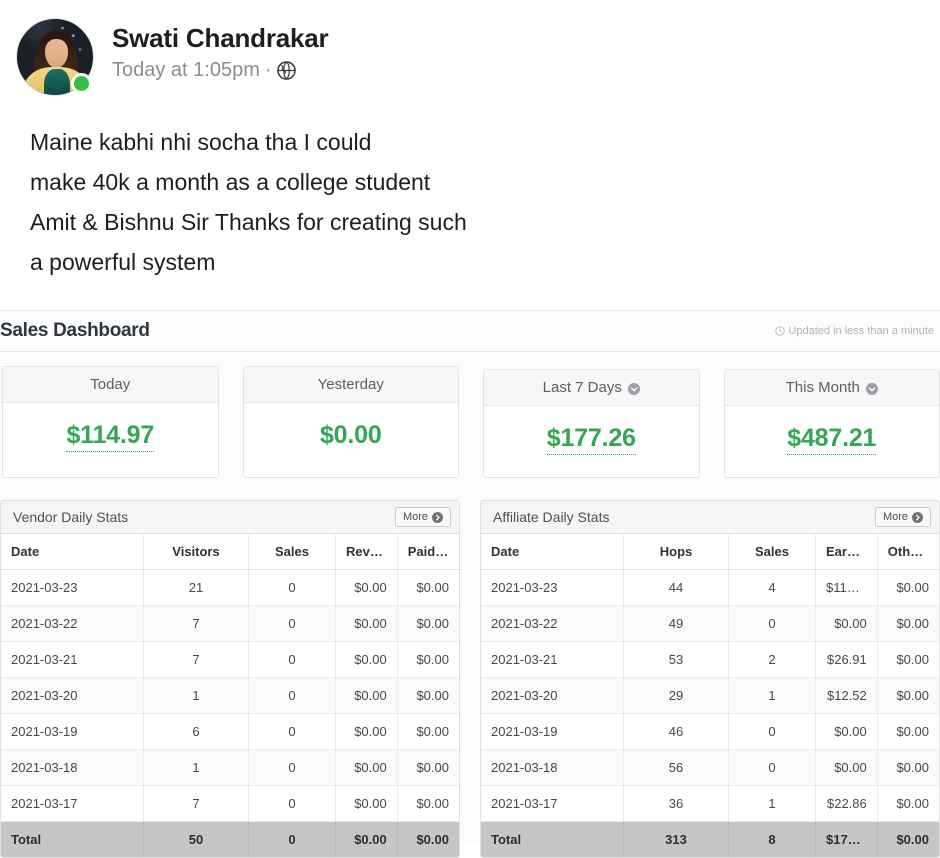  Describe the element at coordinates (351, 435) in the screenshot. I see `stat-card-value: $0.00` at that location.